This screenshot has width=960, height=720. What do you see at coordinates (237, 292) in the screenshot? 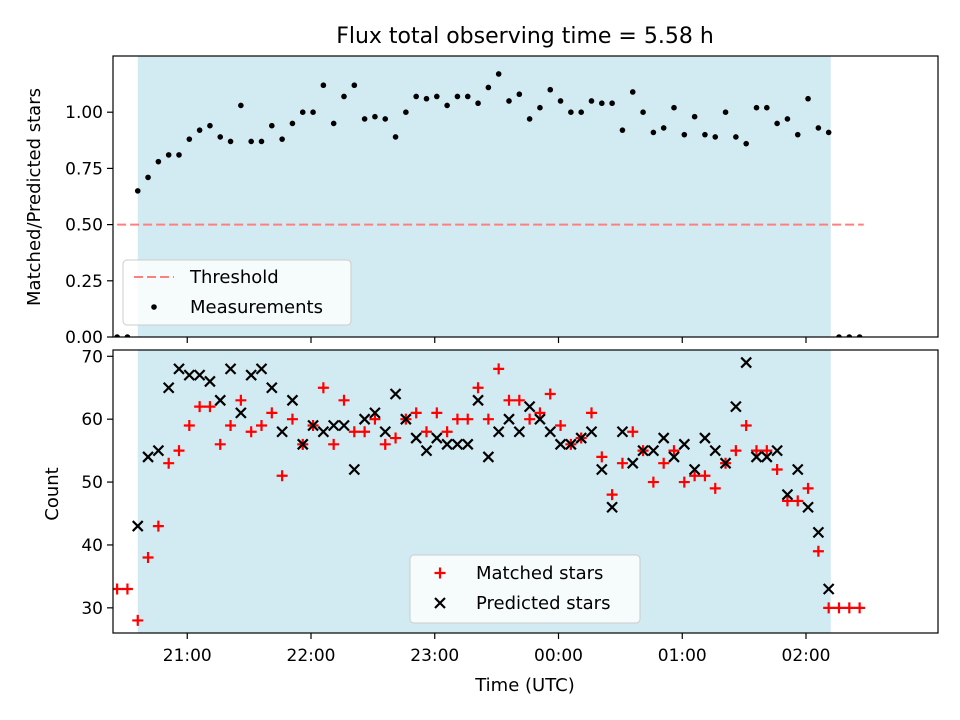
I see `ratio-legend: Threshold Measurements` at bounding box center [237, 292].